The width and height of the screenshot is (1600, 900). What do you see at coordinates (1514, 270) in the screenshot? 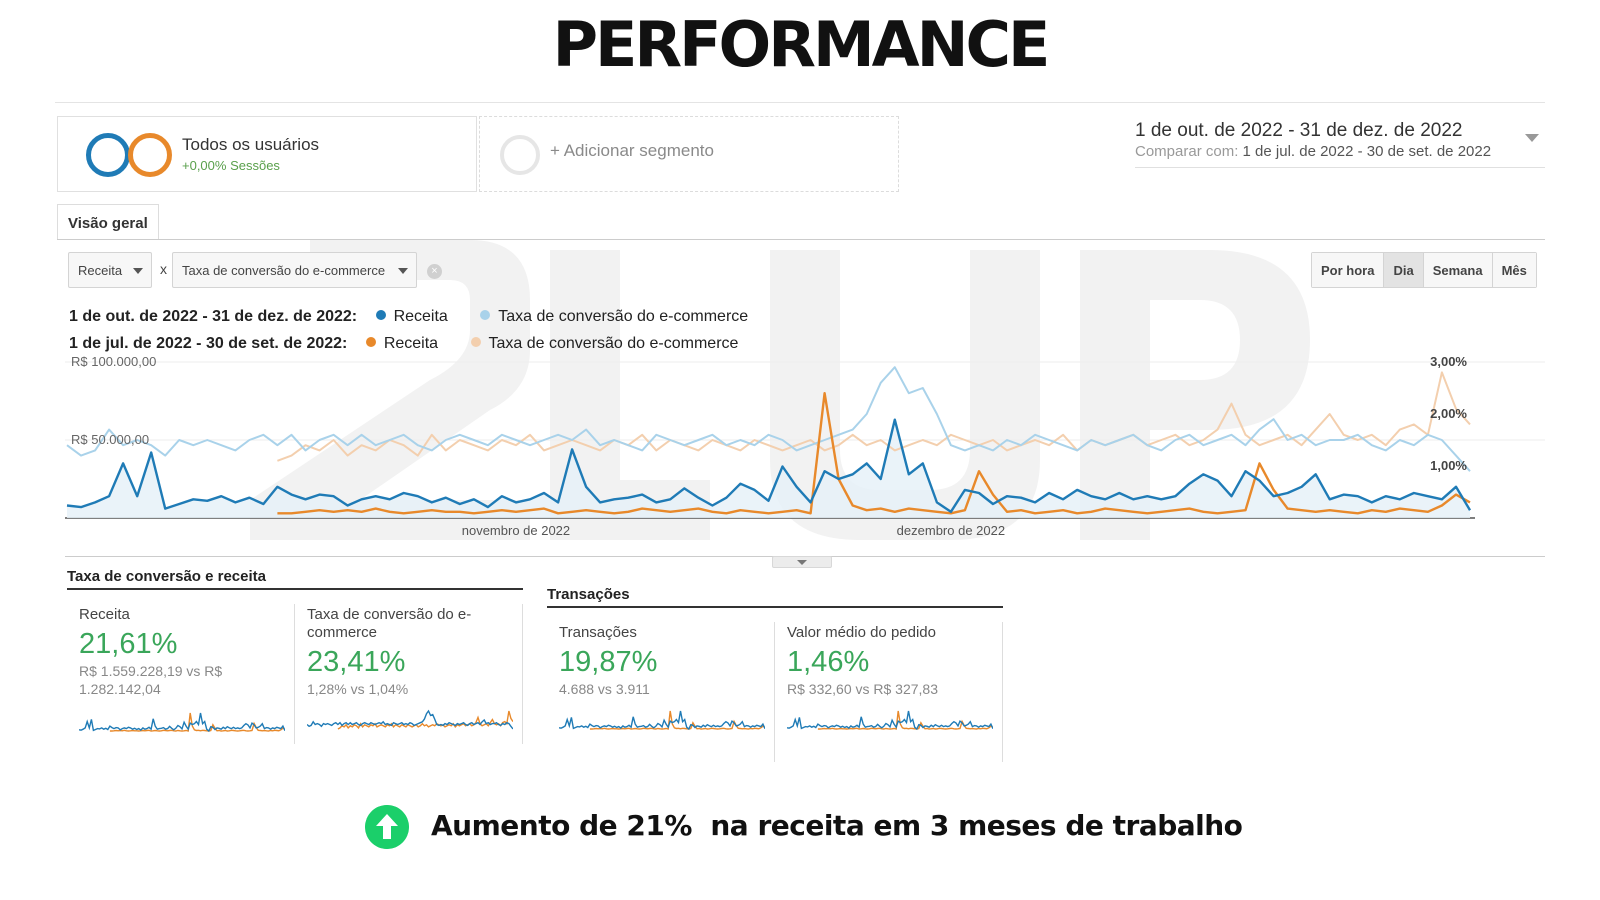
I see `period-month-button: Mês` at bounding box center [1514, 270].